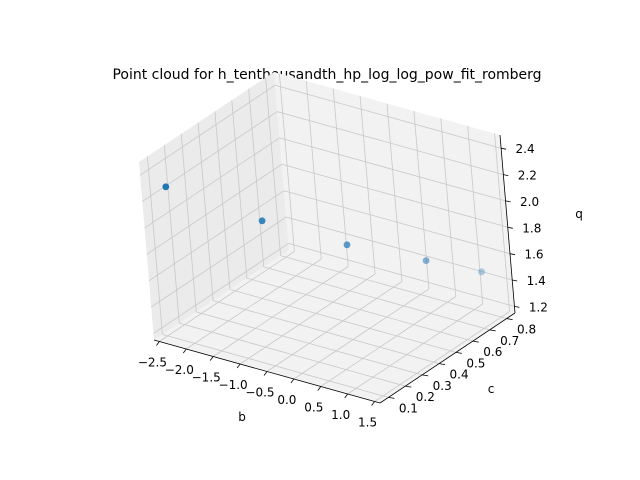 Image resolution: width=640 pixels, height=480 pixels. I want to click on z-tick-label: 1.6, so click(533, 255).